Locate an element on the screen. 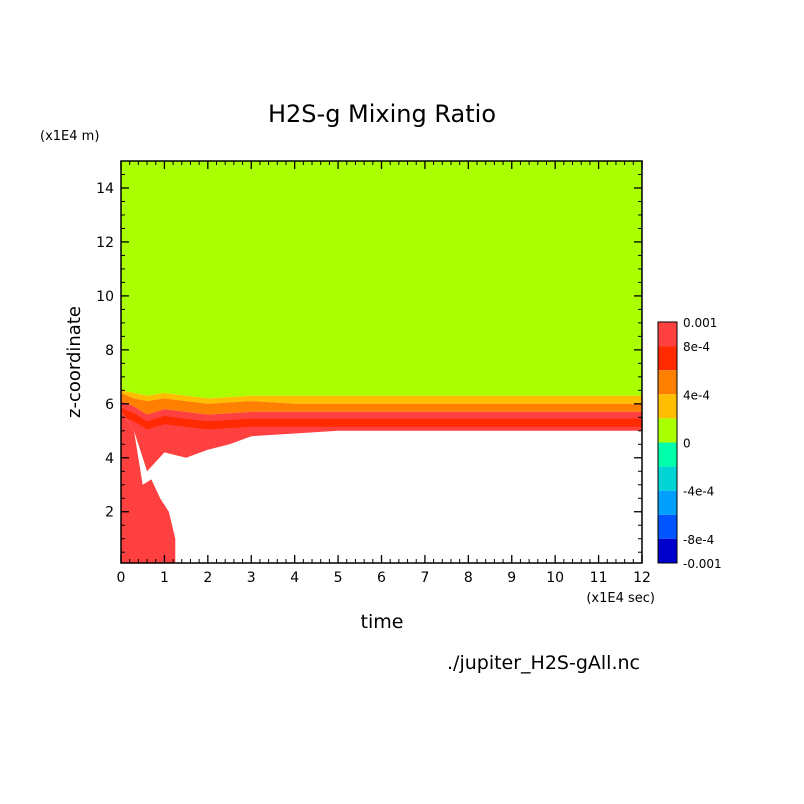 This screenshot has width=804, height=804. field-band-orange is located at coordinates (381, 404).